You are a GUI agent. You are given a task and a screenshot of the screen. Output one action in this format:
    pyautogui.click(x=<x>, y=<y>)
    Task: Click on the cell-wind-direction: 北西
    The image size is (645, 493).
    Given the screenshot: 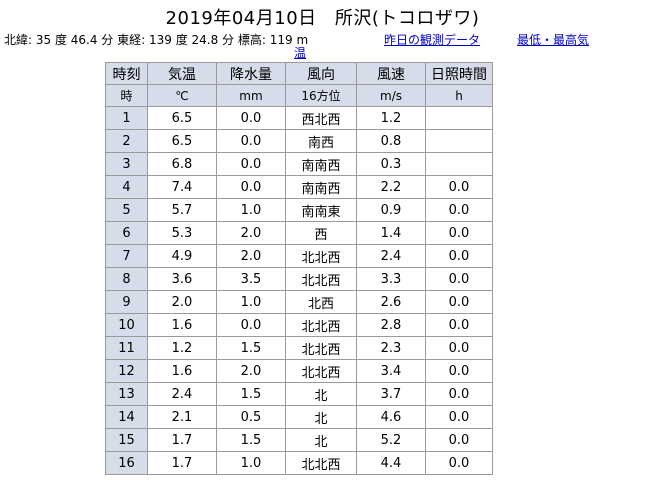 What is the action you would take?
    pyautogui.click(x=321, y=302)
    